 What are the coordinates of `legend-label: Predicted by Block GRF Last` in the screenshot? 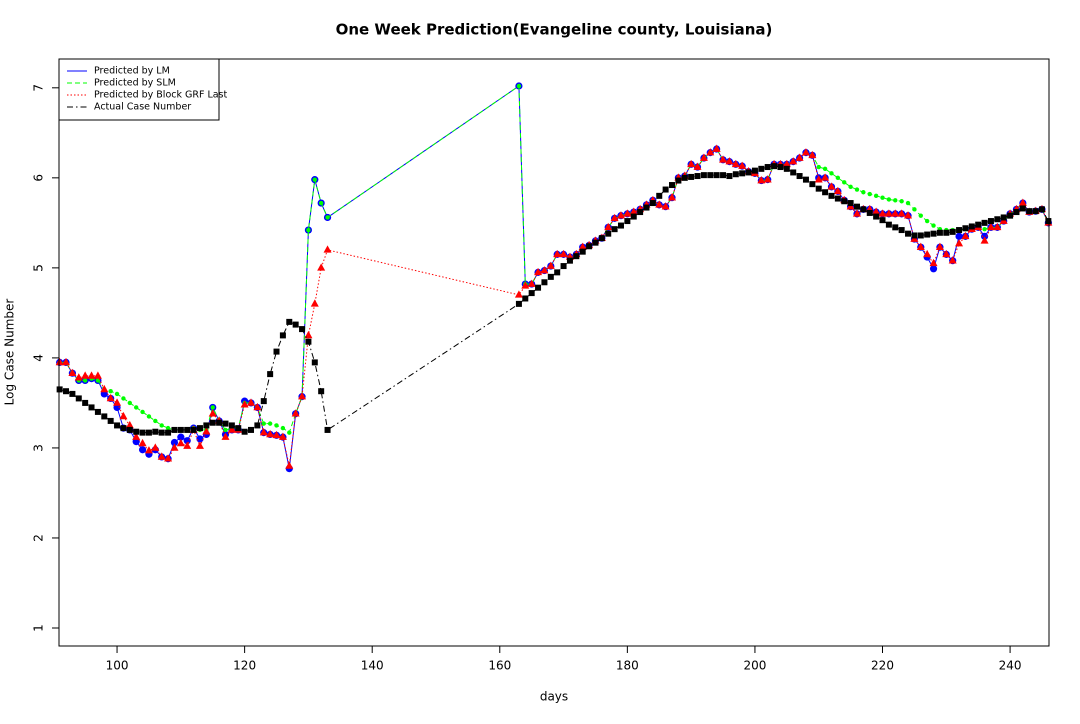 It's located at (161, 95).